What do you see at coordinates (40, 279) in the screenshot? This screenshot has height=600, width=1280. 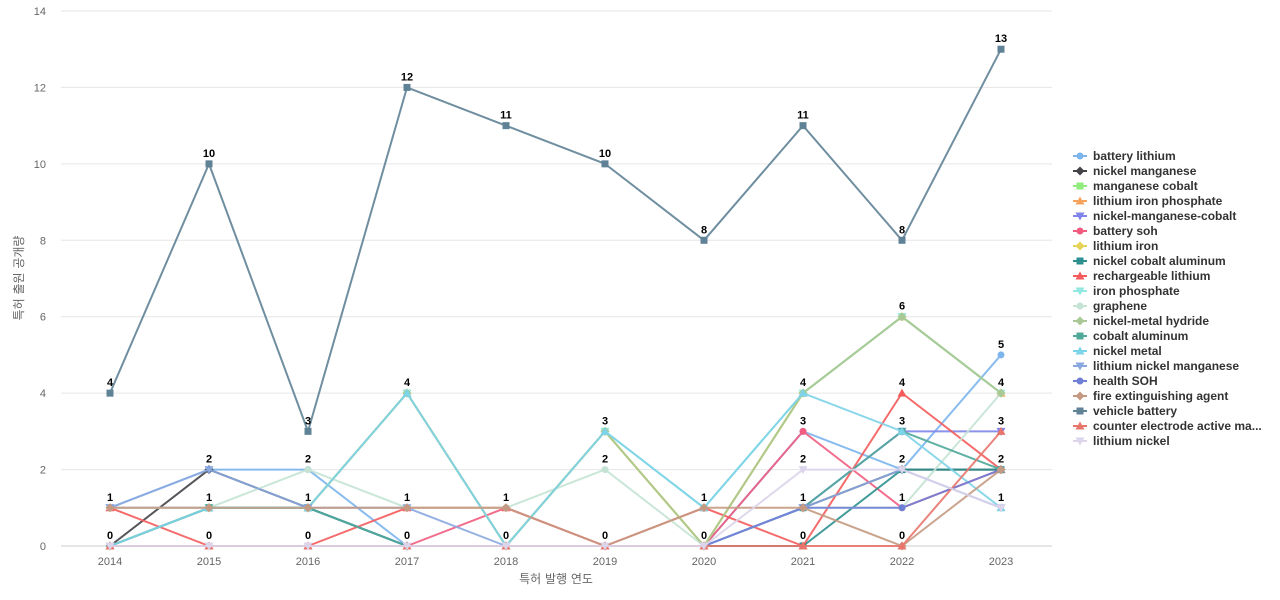 I see `y-axis-ticks: 0 2 4 6 8 10 12 14` at bounding box center [40, 279].